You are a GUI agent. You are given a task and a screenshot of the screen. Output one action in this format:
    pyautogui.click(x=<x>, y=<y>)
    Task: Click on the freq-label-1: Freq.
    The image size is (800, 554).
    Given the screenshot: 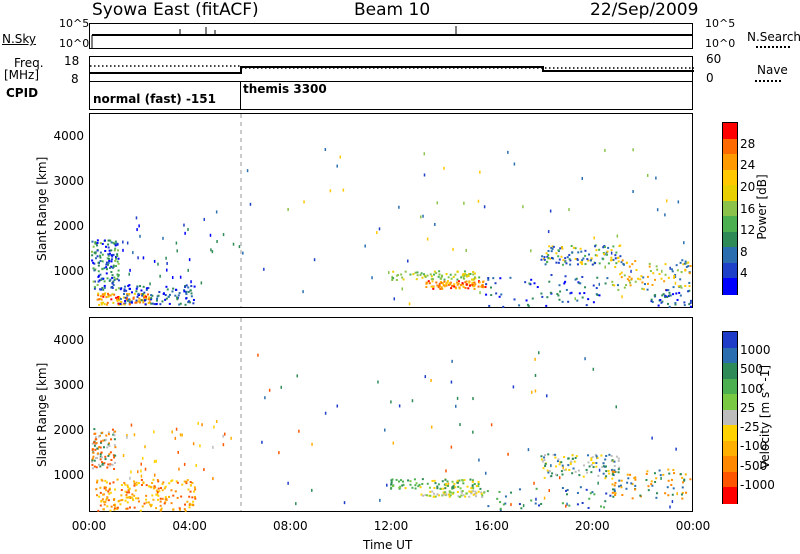 What is the action you would take?
    pyautogui.click(x=29, y=63)
    